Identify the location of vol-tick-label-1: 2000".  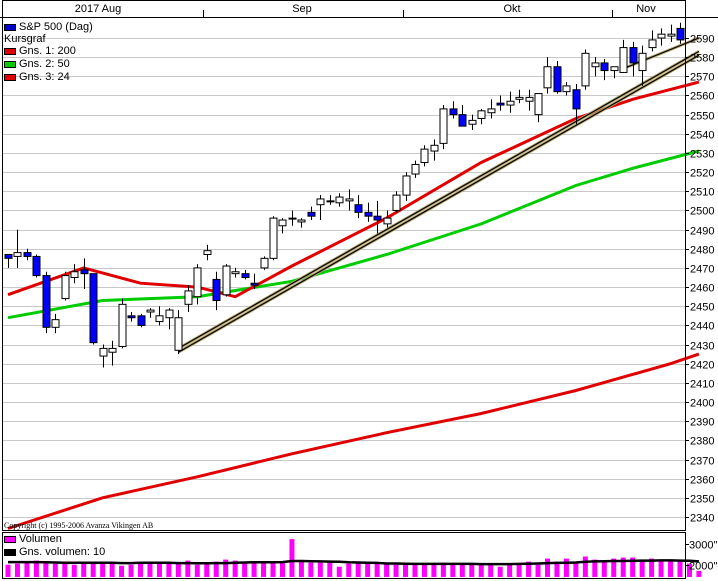
(703, 567).